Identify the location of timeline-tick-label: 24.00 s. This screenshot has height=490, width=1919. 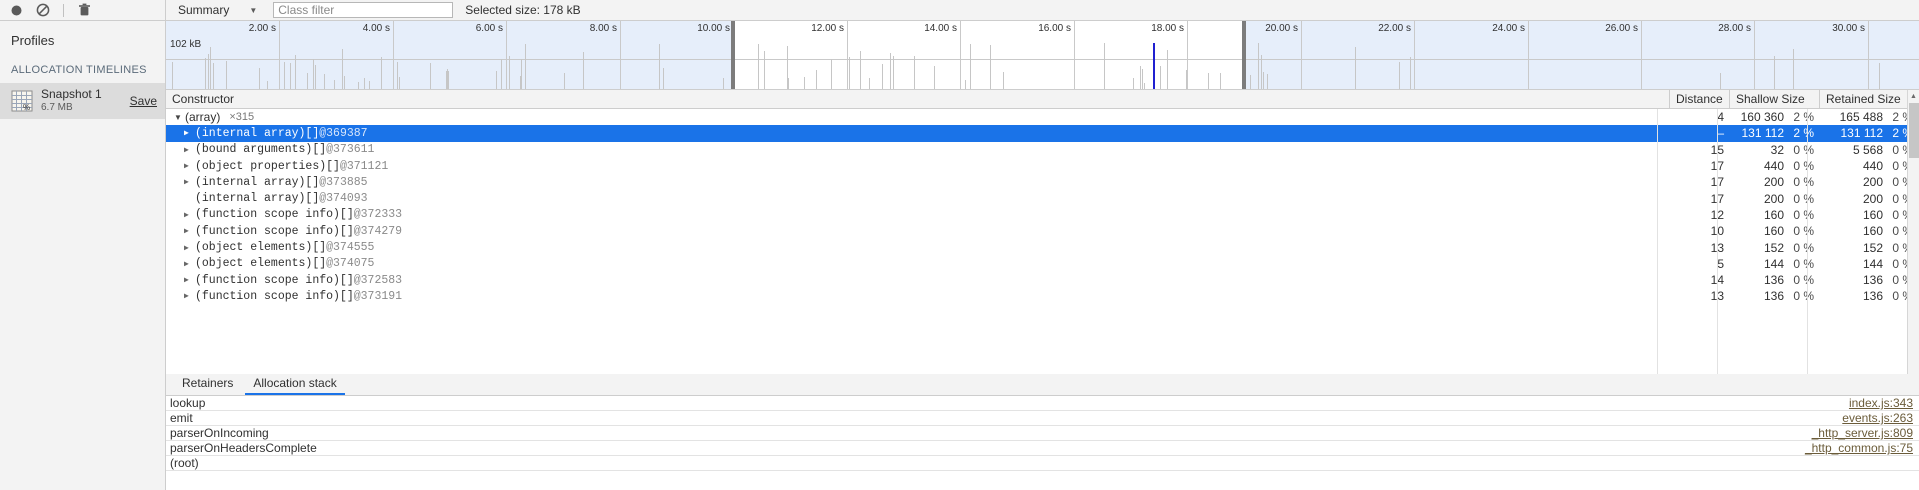
(1508, 28).